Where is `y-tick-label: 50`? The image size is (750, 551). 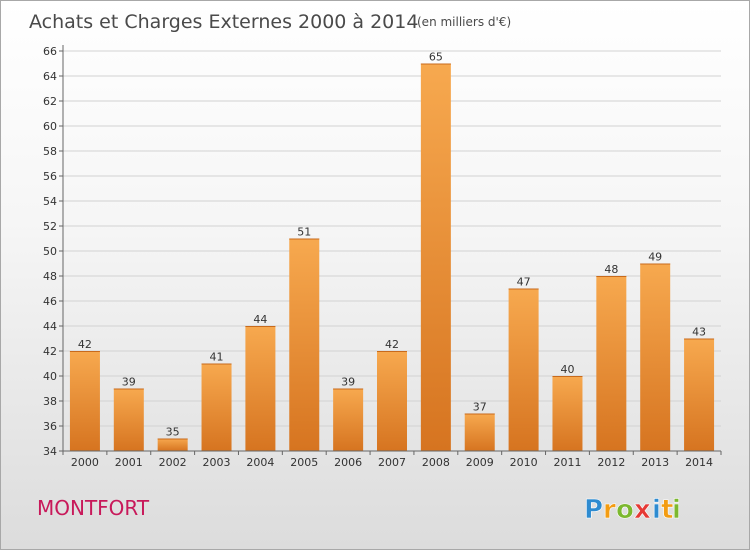
y-tick-label: 50 is located at coordinates (50, 251).